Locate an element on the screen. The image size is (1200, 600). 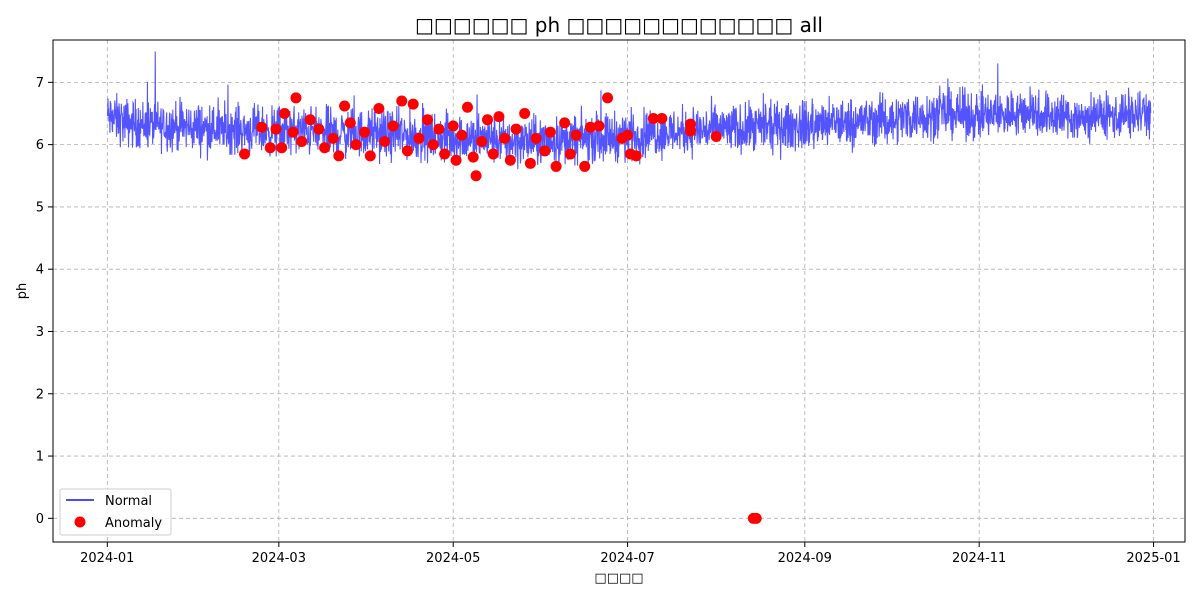
legend-normal-label: Normal is located at coordinates (128, 501).